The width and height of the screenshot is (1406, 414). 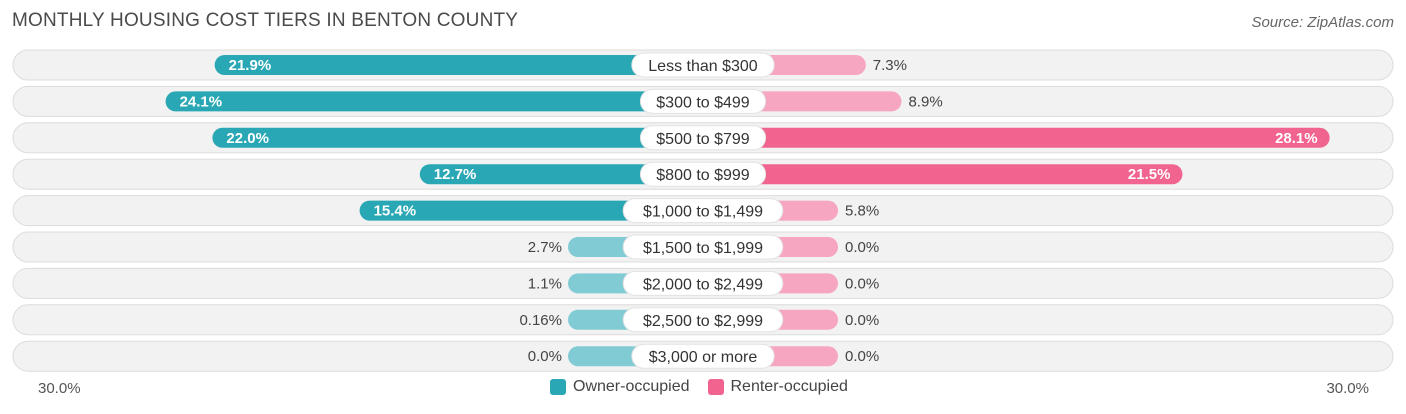 I want to click on owner-value-label: 0.0%, so click(x=545, y=356).